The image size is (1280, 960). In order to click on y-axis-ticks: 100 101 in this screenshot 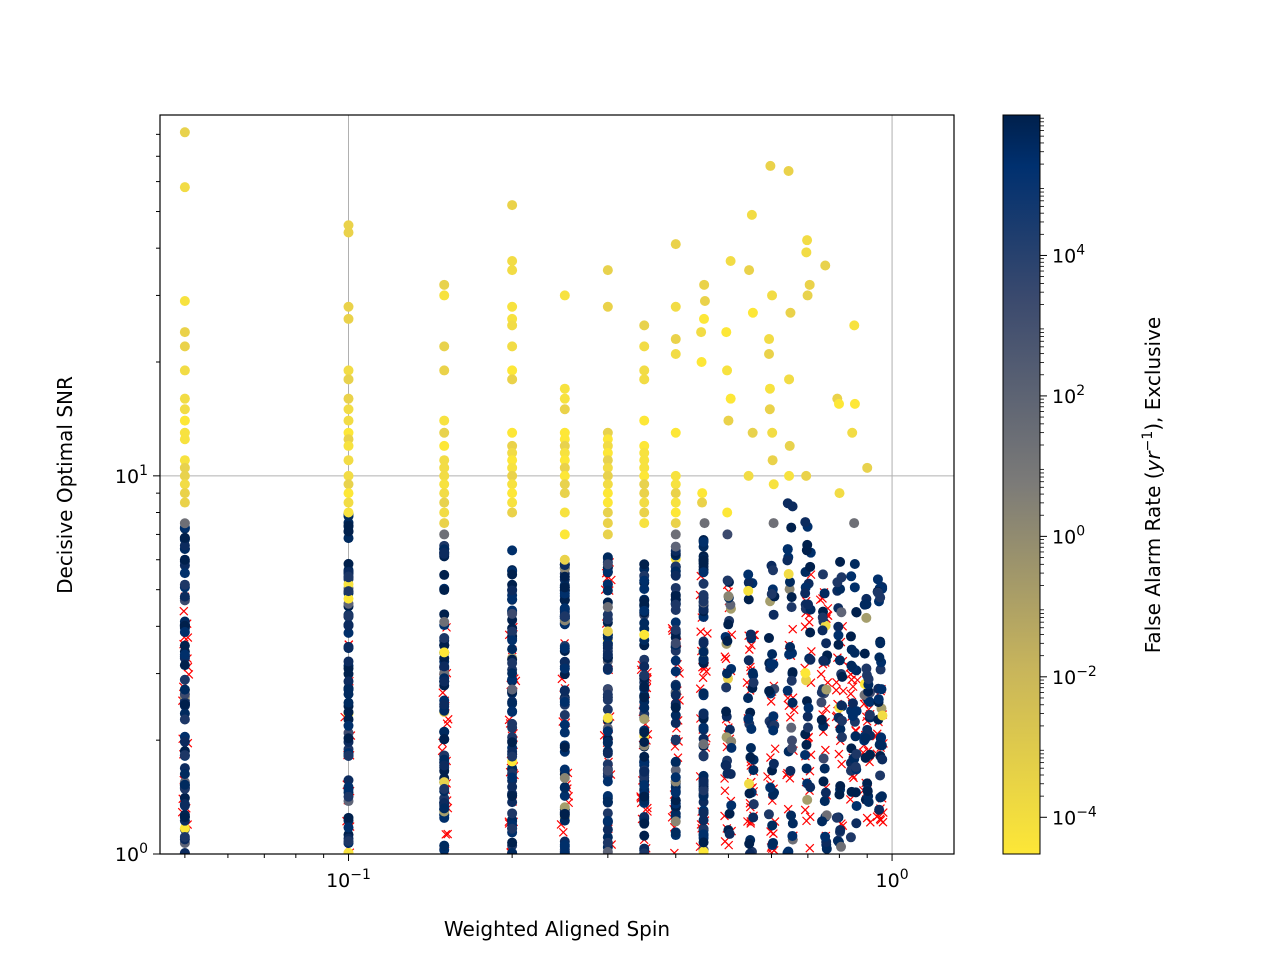, I will do `click(137, 499)`.